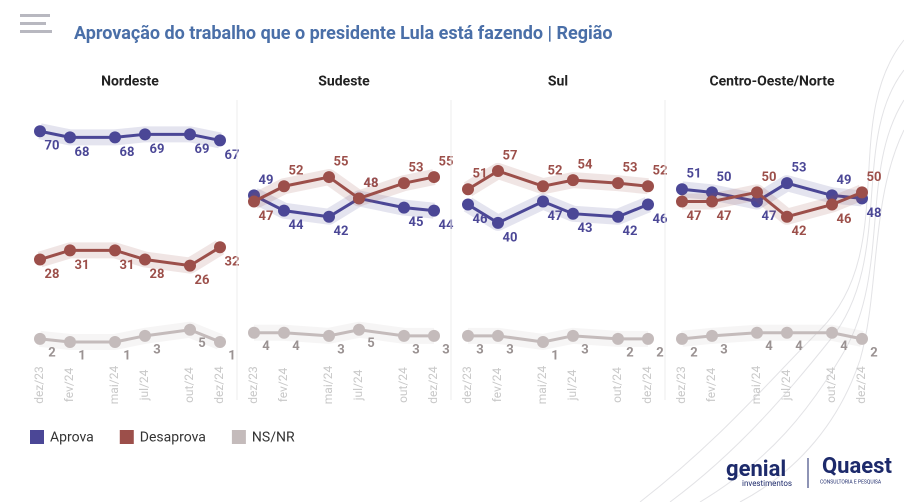 The height and width of the screenshot is (502, 904). What do you see at coordinates (772, 82) in the screenshot?
I see `panel-title: Centro-Oeste/Norte` at bounding box center [772, 82].